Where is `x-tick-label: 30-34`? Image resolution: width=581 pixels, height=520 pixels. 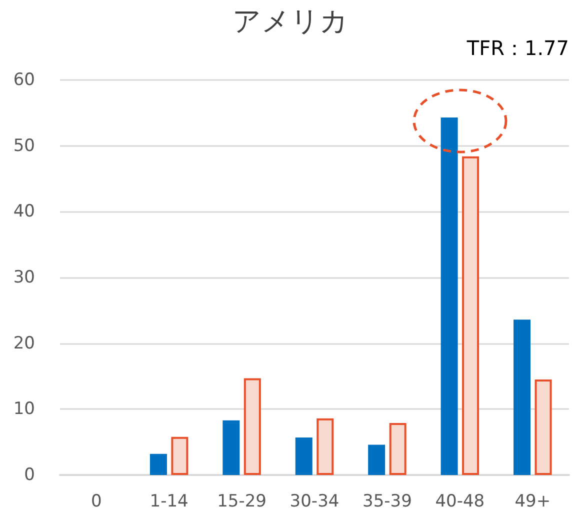
x-tick-label: 30-34 is located at coordinates (315, 502).